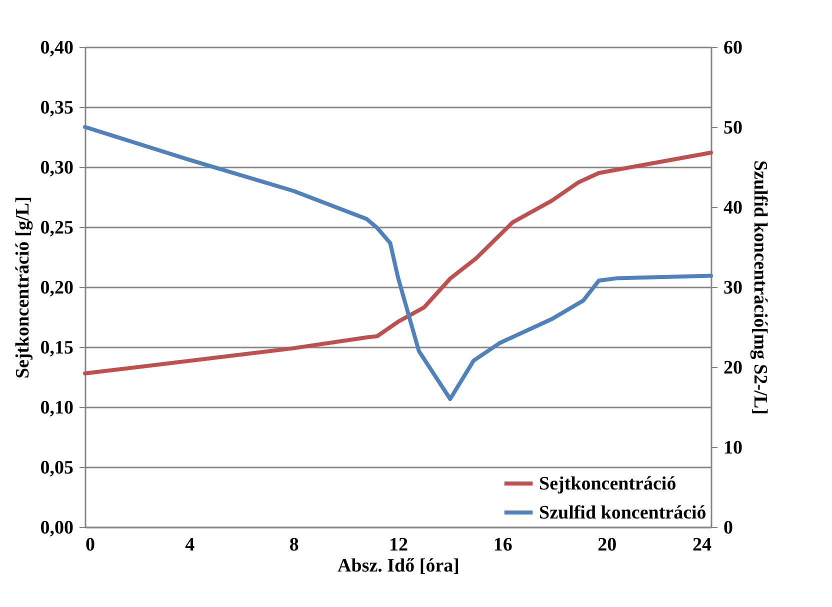  What do you see at coordinates (733, 48) in the screenshot?
I see `y2-tick-label: 60` at bounding box center [733, 48].